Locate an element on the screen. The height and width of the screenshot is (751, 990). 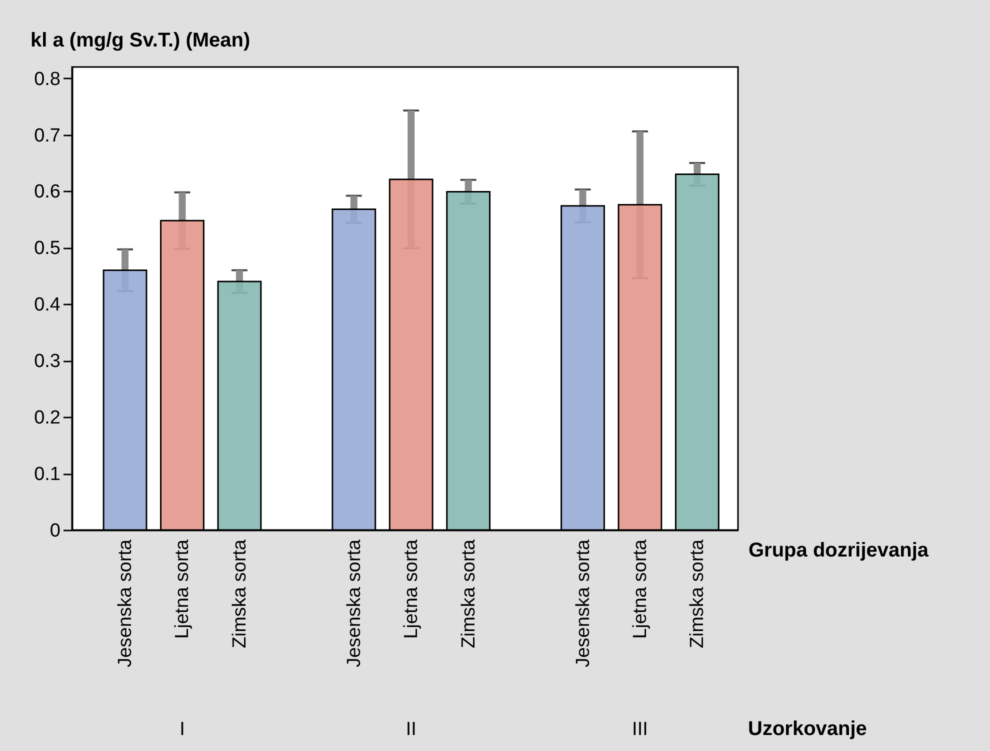
text: I is located at coordinates (182, 729).